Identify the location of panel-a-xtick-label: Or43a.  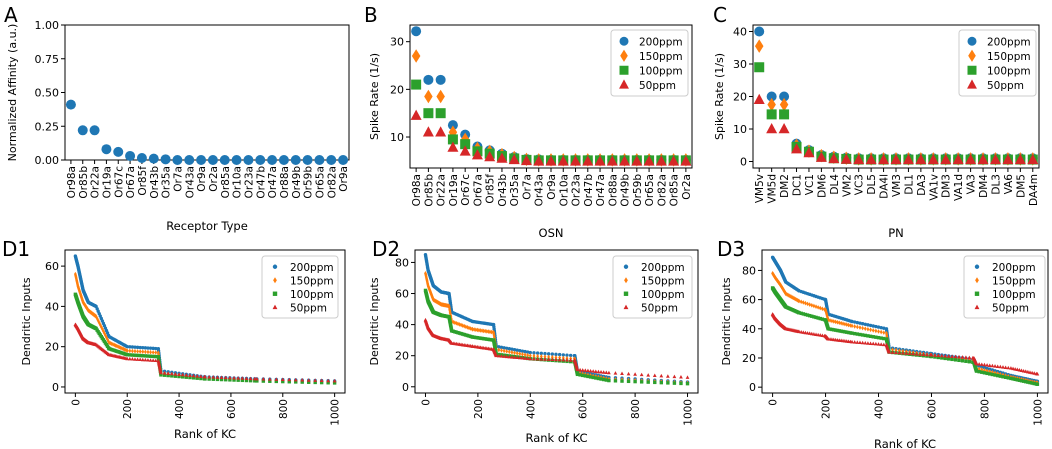
(190, 182).